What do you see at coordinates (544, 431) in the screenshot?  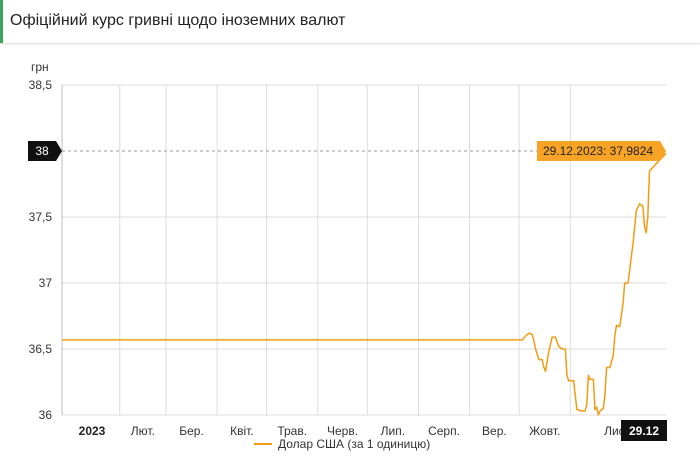 I see `x-tick-label: Жовт.` at bounding box center [544, 431].